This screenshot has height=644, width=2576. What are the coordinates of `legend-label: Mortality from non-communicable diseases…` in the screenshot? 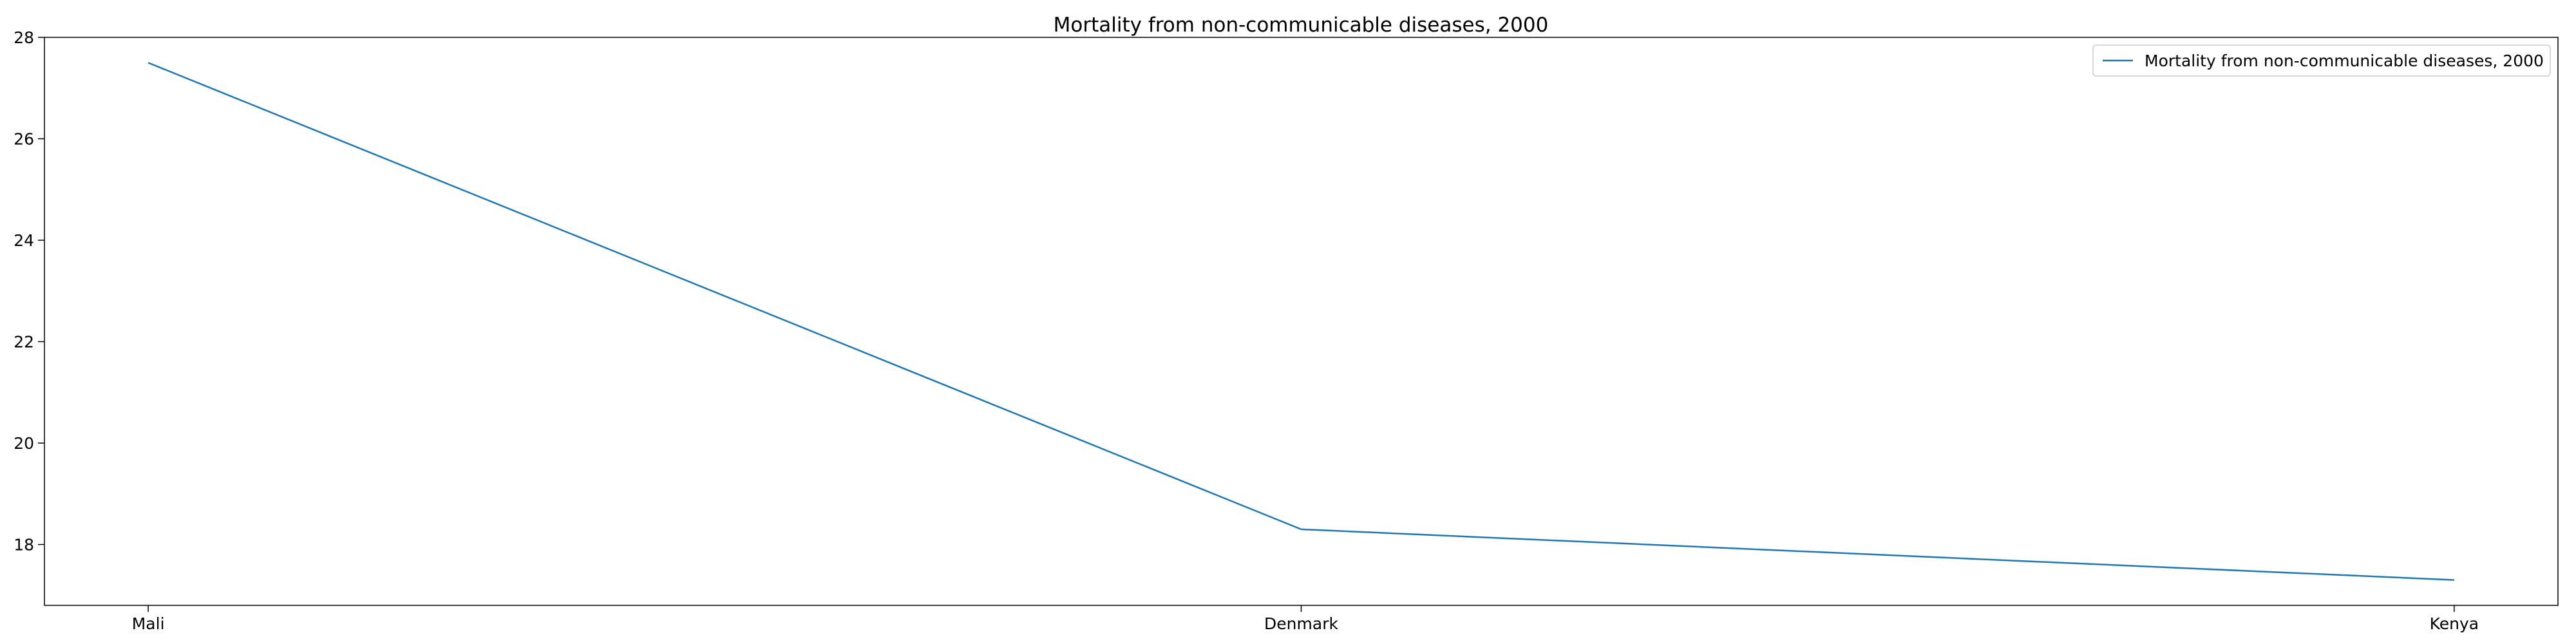 It's located at (2344, 61).